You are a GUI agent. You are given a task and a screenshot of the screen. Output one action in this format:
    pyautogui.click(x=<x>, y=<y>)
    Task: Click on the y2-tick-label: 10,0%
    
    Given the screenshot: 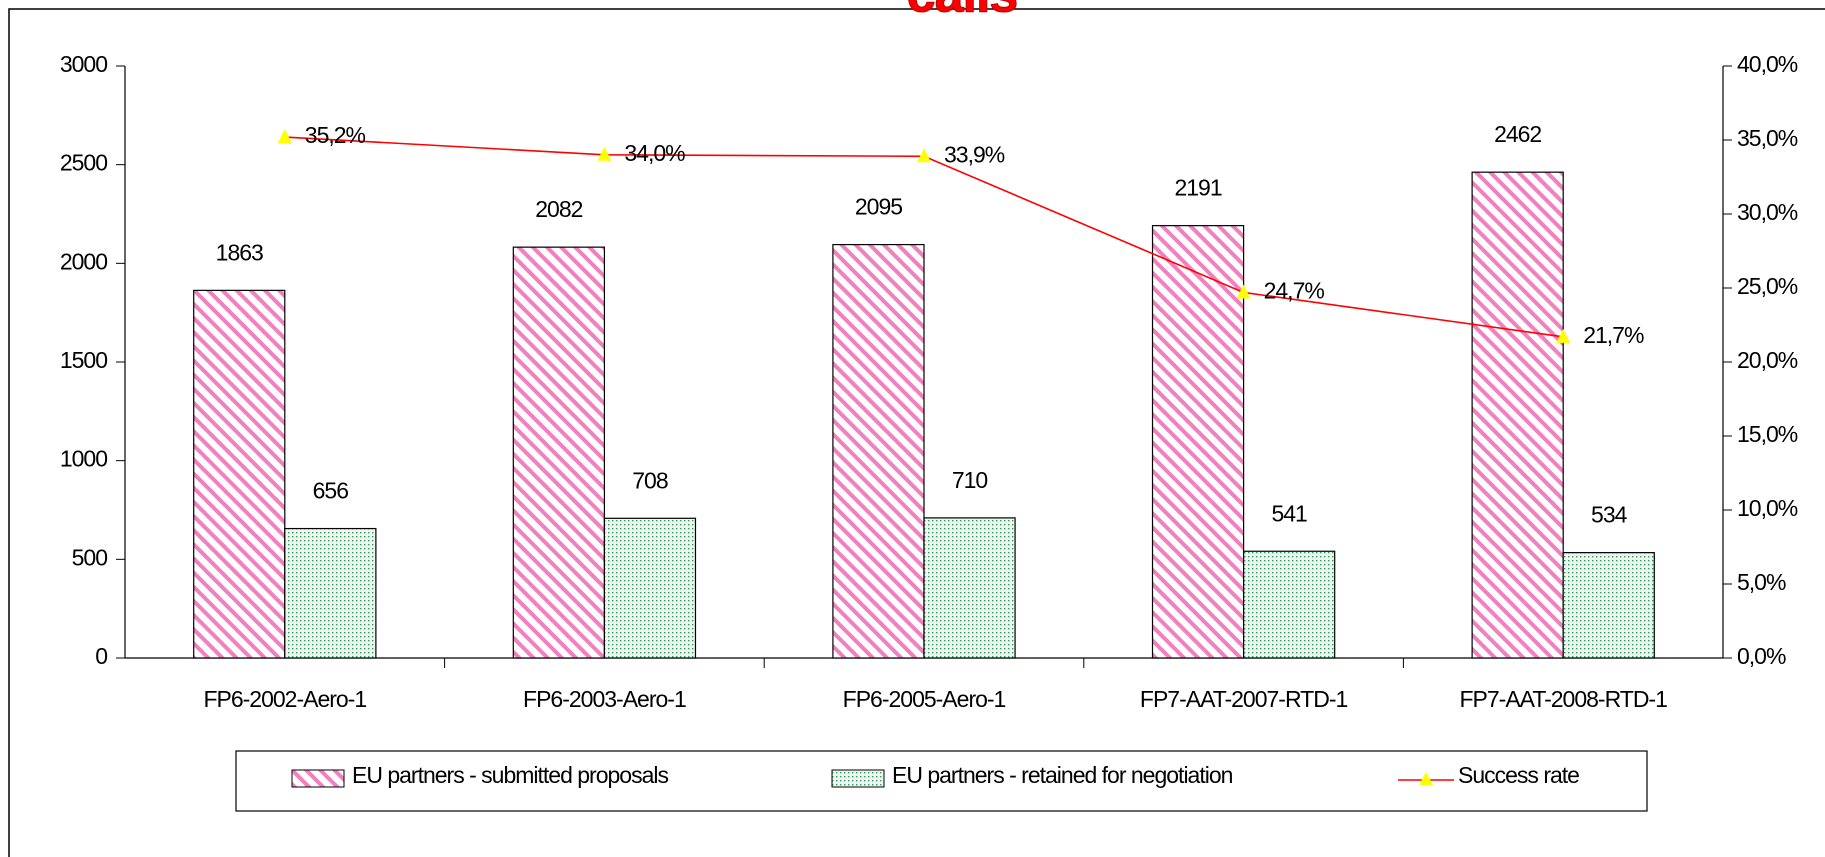 What is the action you would take?
    pyautogui.click(x=1767, y=508)
    